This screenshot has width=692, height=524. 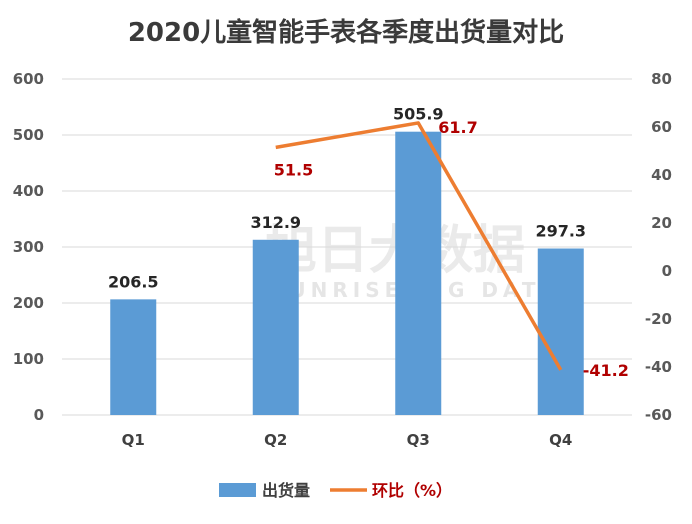 I want to click on x-tick-label: Q3, so click(x=418, y=440).